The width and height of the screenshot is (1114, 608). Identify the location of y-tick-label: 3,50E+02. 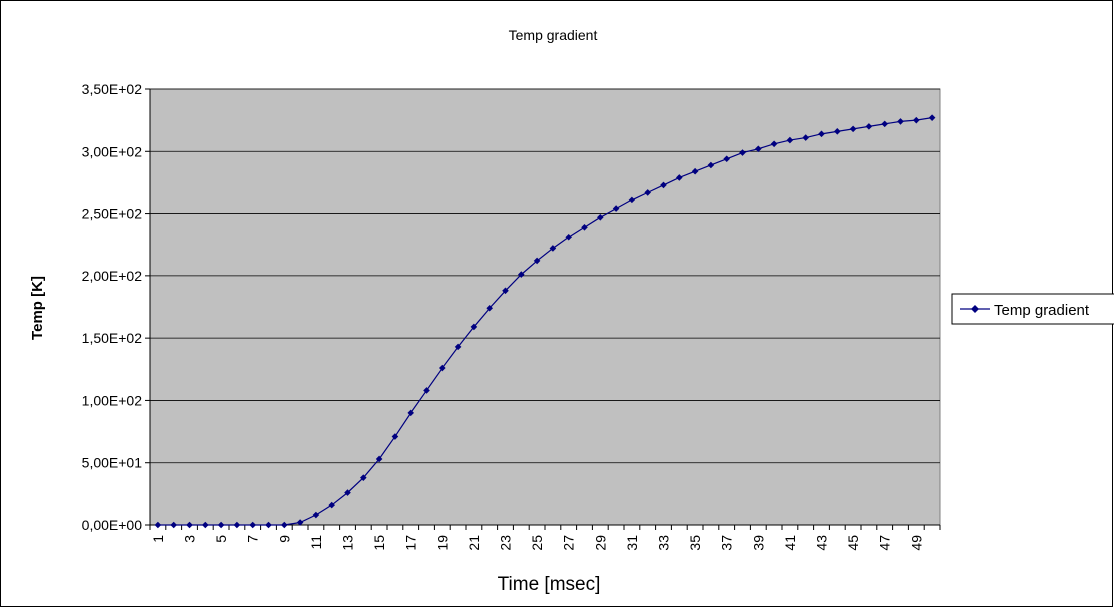
(112, 89).